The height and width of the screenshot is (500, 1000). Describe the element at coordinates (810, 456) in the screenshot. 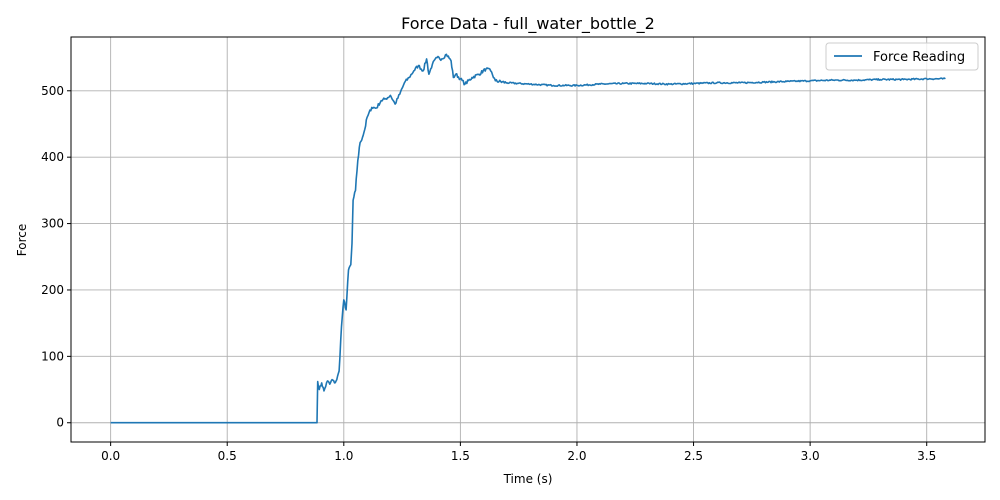

I see `x-tick-label: 3.0` at that location.